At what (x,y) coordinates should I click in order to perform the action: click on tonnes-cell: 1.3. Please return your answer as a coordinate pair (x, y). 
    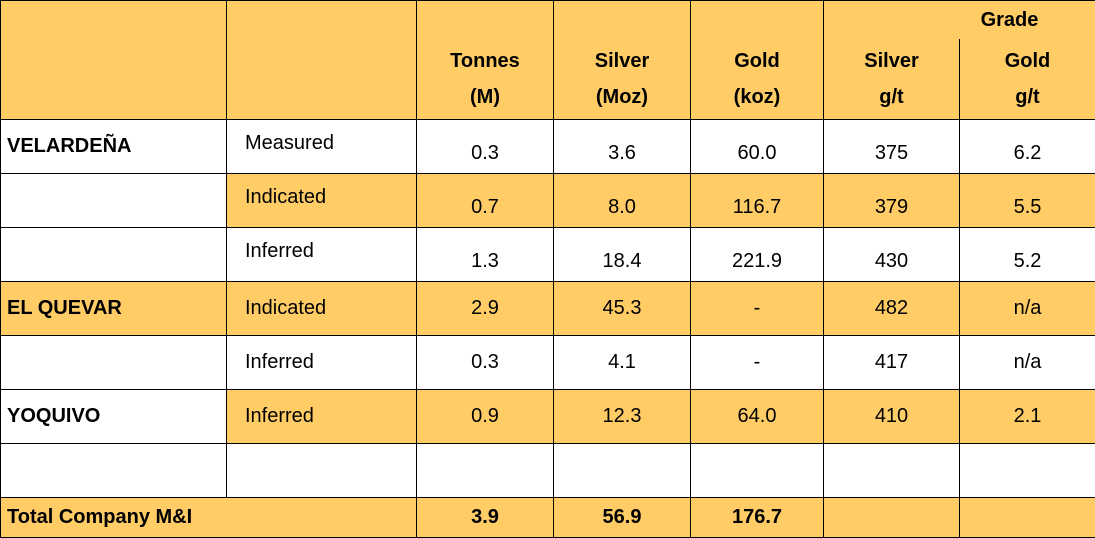
    Looking at the image, I should click on (485, 255).